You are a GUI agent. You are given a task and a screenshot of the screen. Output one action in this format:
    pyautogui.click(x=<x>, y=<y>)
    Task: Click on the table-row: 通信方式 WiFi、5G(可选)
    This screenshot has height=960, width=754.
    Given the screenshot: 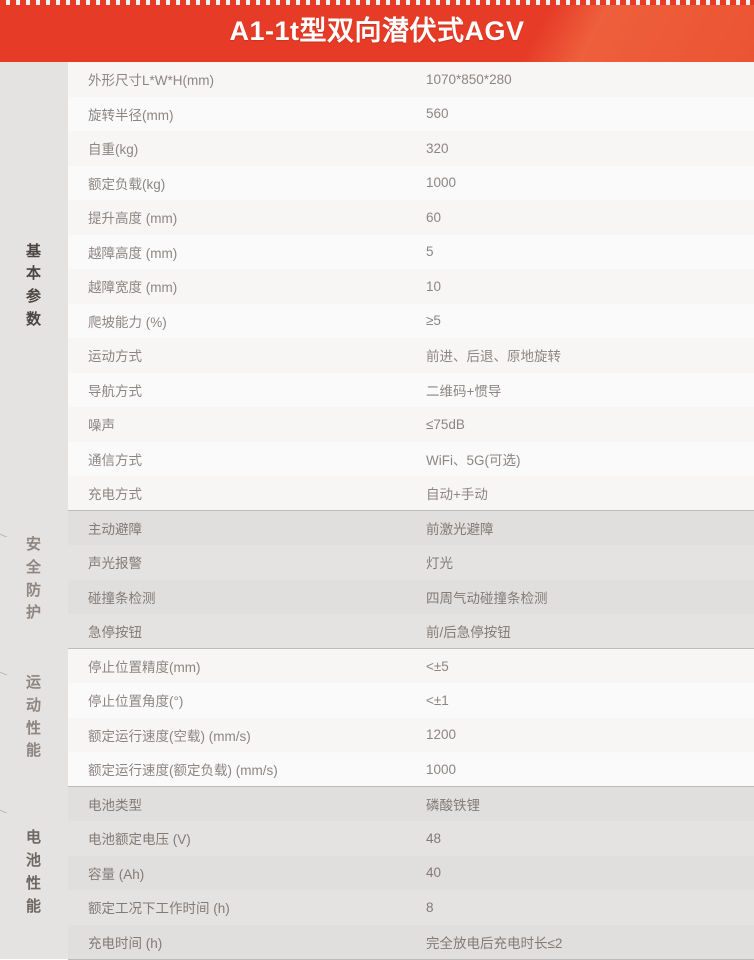 What is the action you would take?
    pyautogui.click(x=377, y=458)
    